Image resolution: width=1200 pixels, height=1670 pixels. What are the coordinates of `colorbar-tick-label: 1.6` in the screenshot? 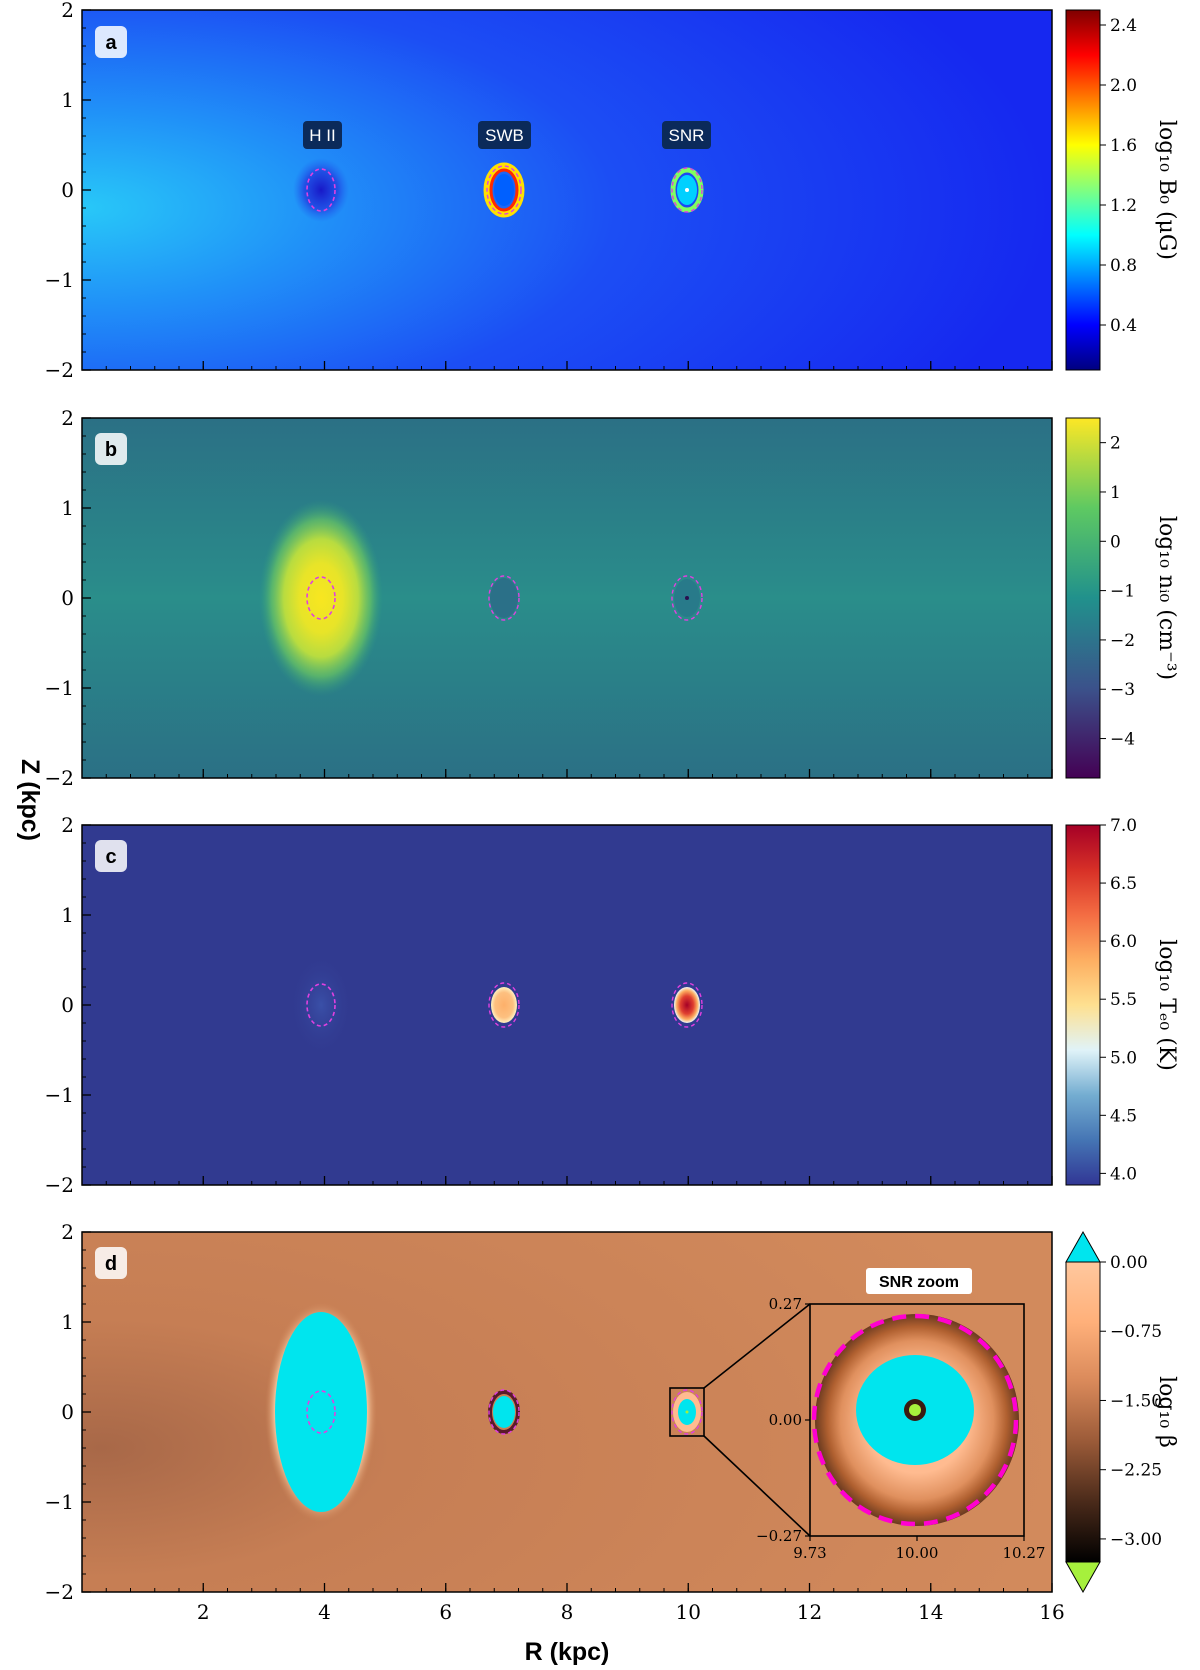 It's located at (1123, 146).